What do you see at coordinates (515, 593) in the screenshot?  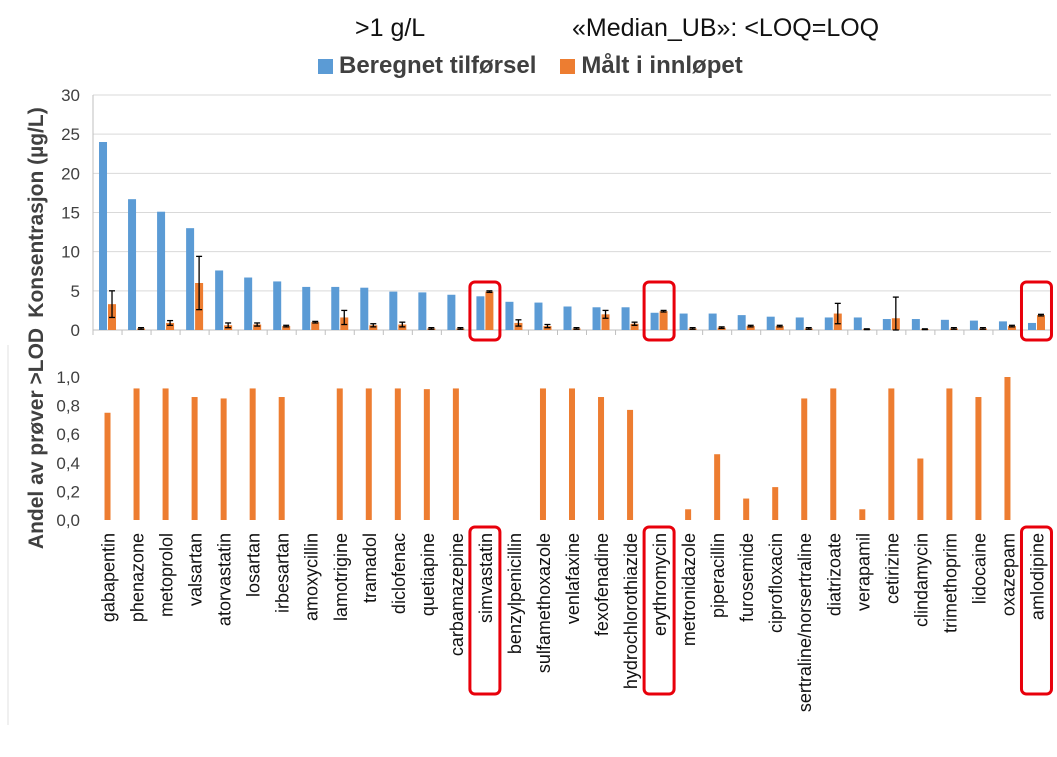 I see `category-label: benzylpenicillin` at bounding box center [515, 593].